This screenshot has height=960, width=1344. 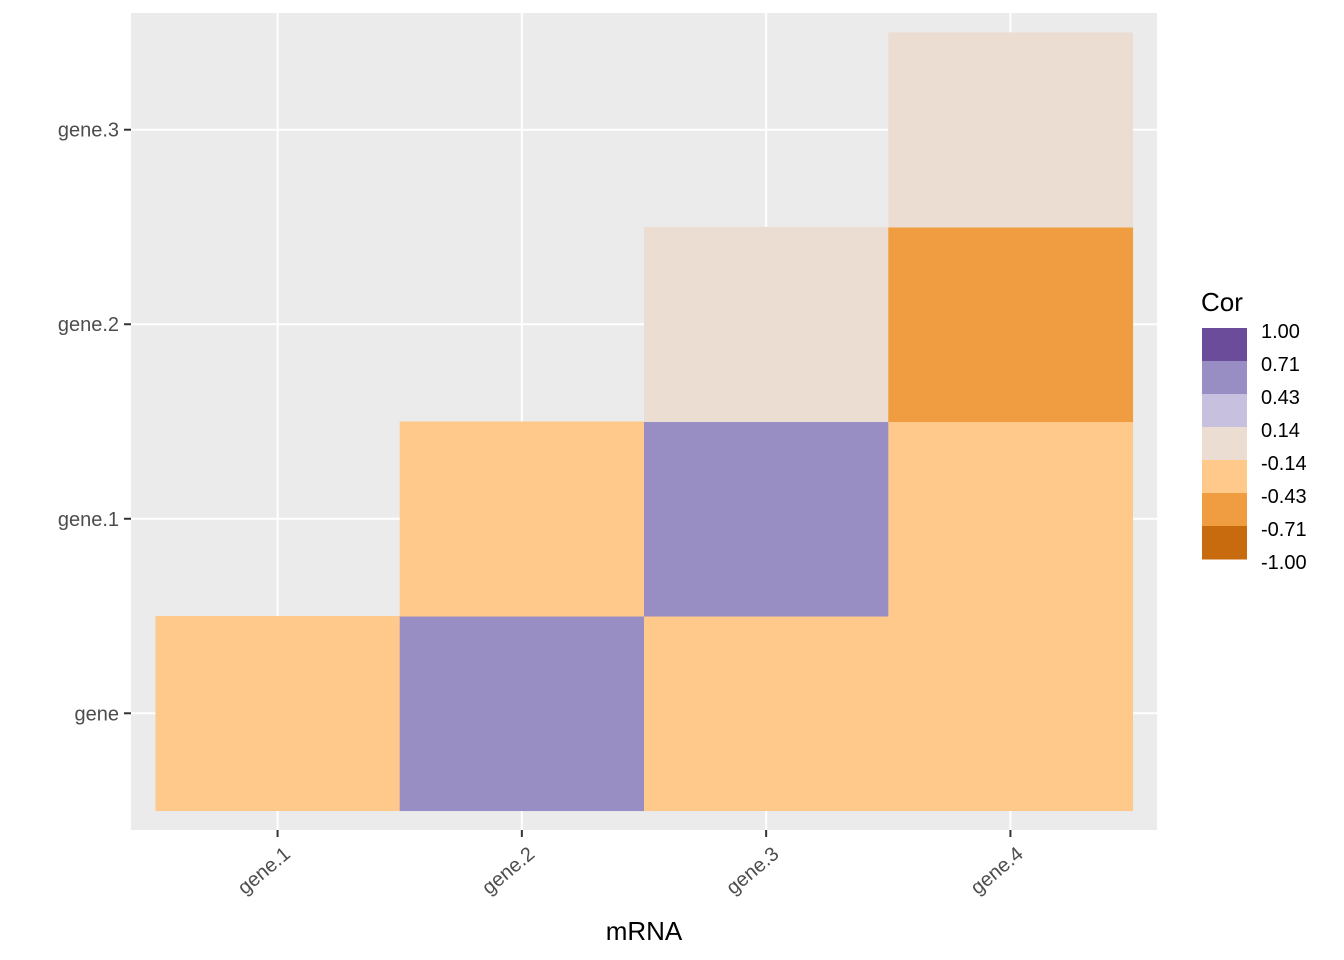 What do you see at coordinates (264, 871) in the screenshot?
I see `x-tick-label: gene.1` at bounding box center [264, 871].